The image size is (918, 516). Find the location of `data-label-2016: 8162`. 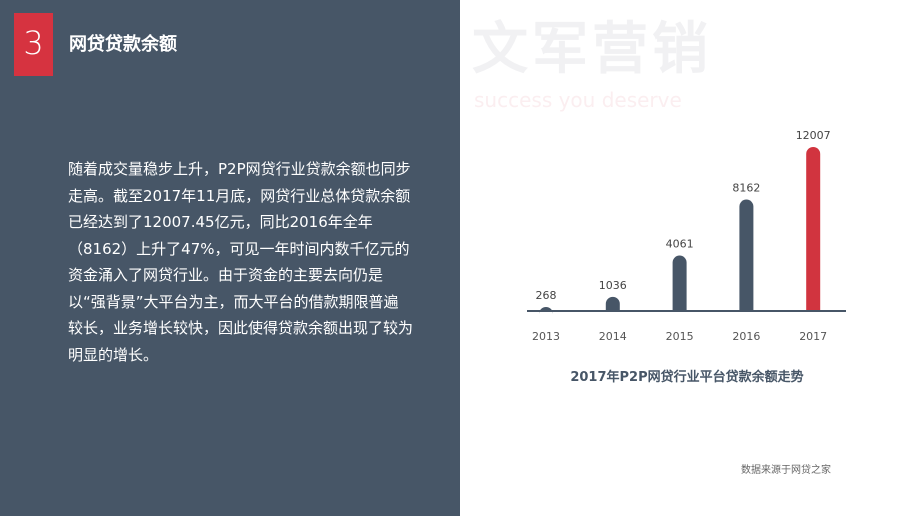

data-label-2016: 8162 is located at coordinates (746, 188).